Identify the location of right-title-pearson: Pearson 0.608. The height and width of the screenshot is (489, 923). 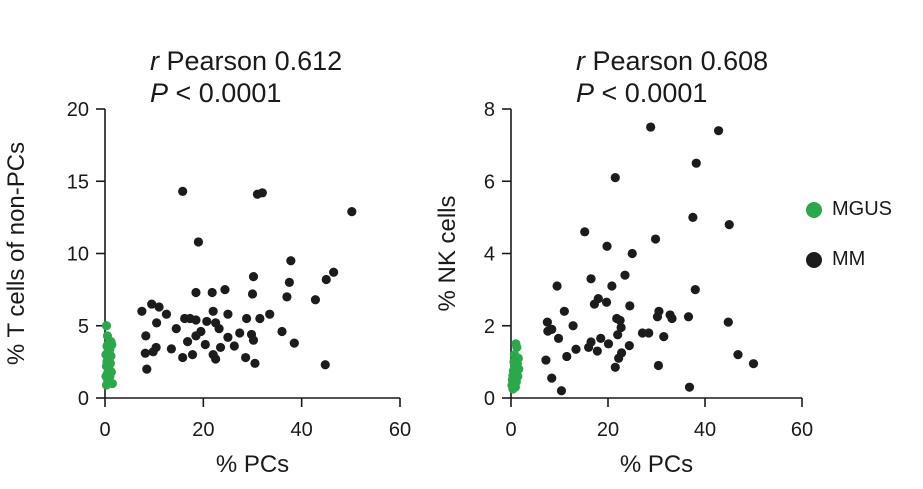
(677, 61).